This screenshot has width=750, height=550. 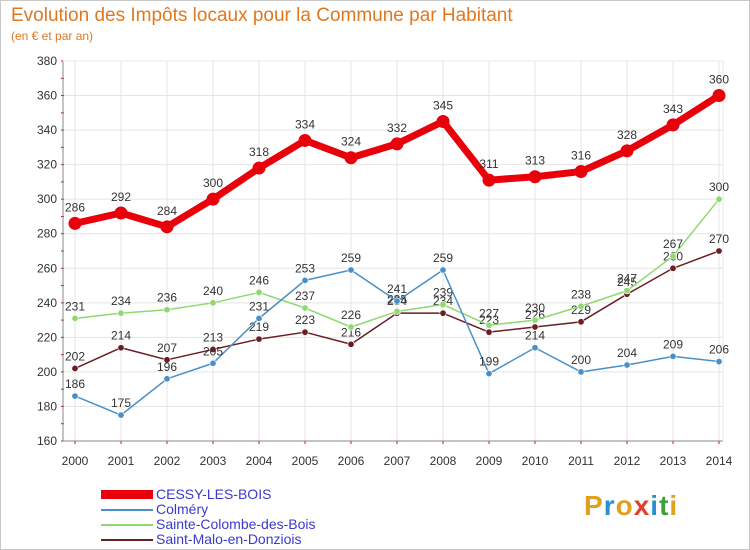 What do you see at coordinates (52, 36) in the screenshot?
I see `chart-subtitle: (en € et par an)` at bounding box center [52, 36].